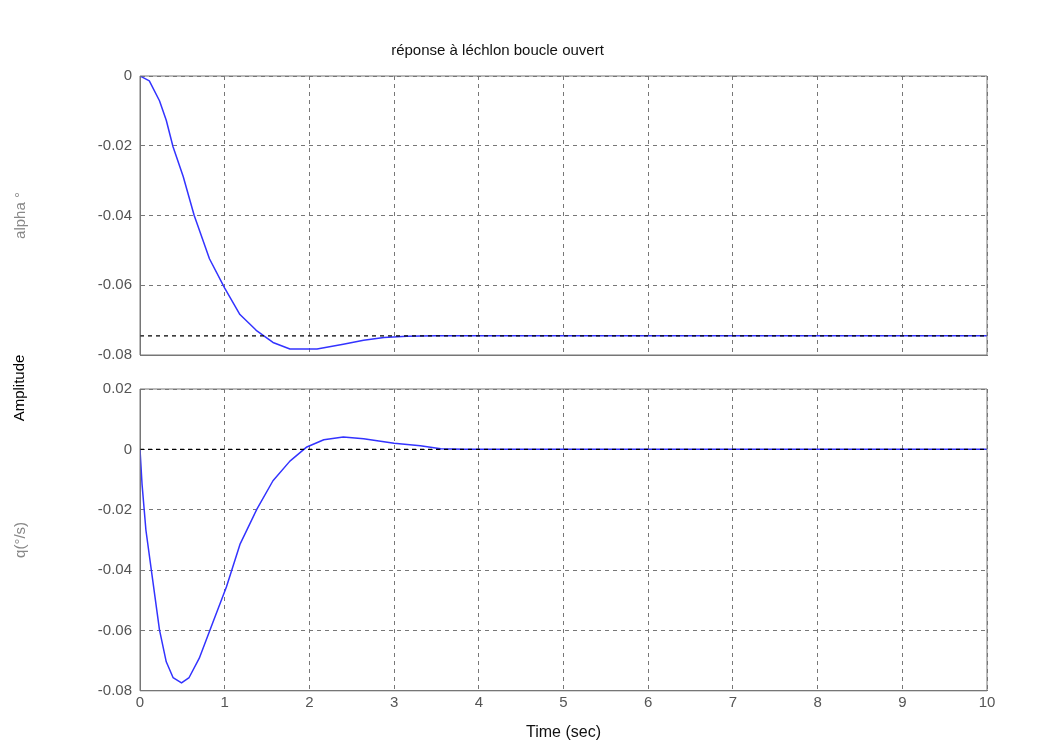 The image size is (1043, 746). I want to click on x-tick-label: 0, so click(140, 701).